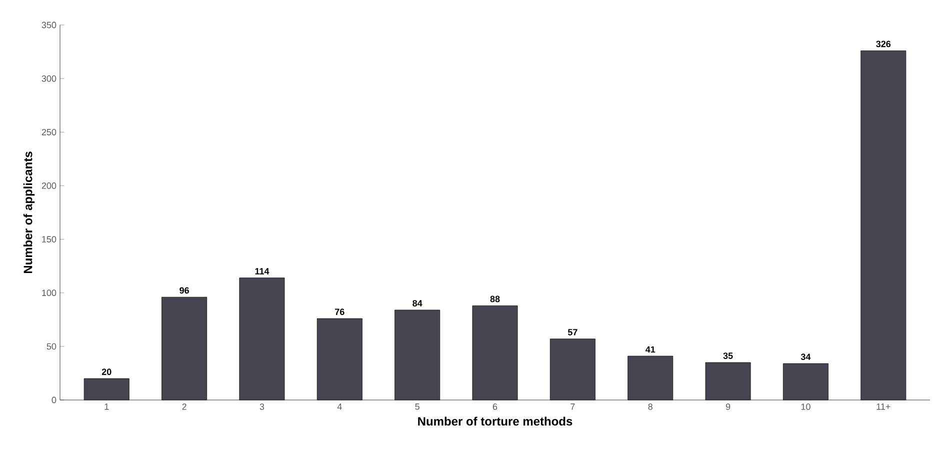  Describe the element at coordinates (184, 290) in the screenshot. I see `data-label: 96` at that location.